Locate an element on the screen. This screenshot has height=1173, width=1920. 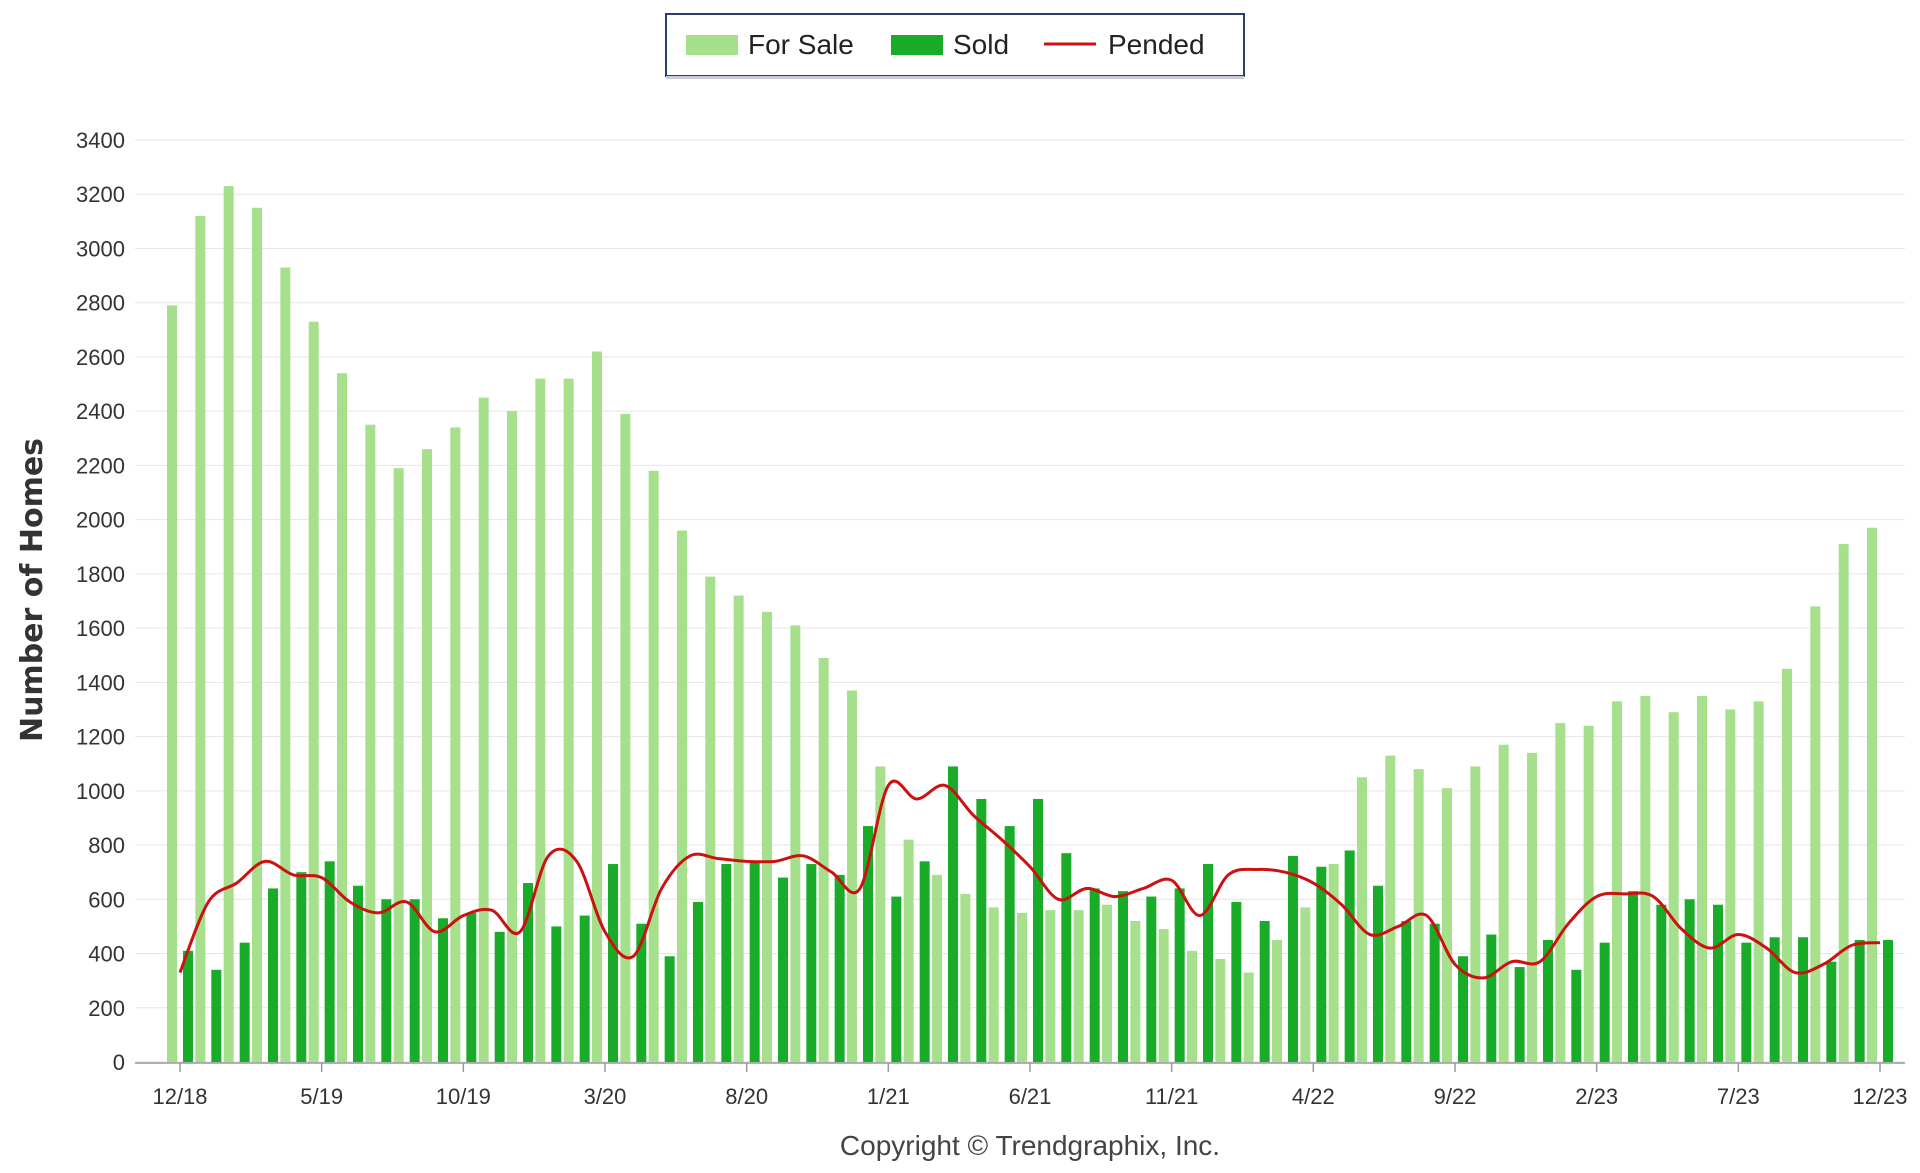
y-tick-label: 400 is located at coordinates (106, 954).